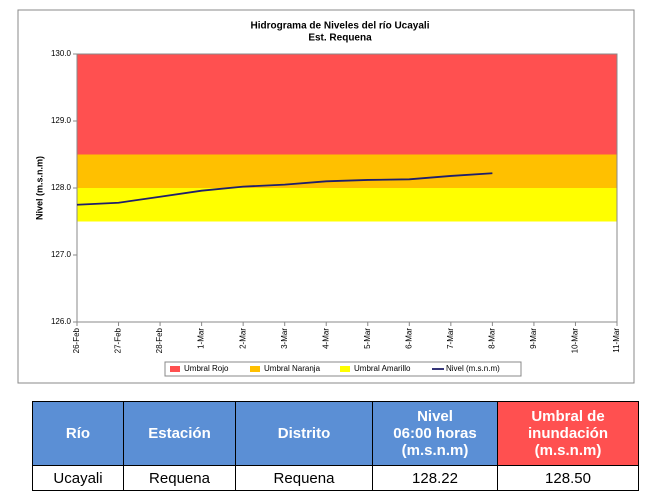  What do you see at coordinates (78, 478) in the screenshot?
I see `cell: Ucayali` at bounding box center [78, 478].